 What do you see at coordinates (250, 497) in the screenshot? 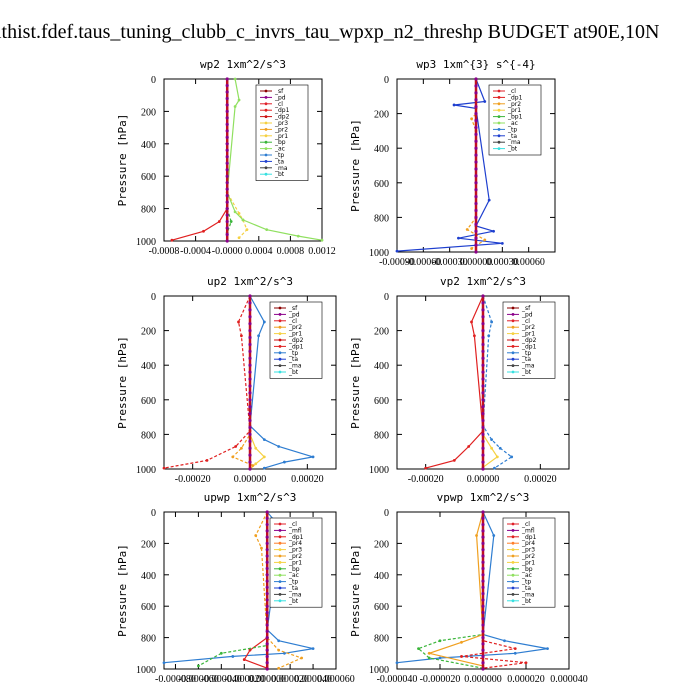
I see `panel-title: upwp 1xm^2/s^3` at bounding box center [250, 497].